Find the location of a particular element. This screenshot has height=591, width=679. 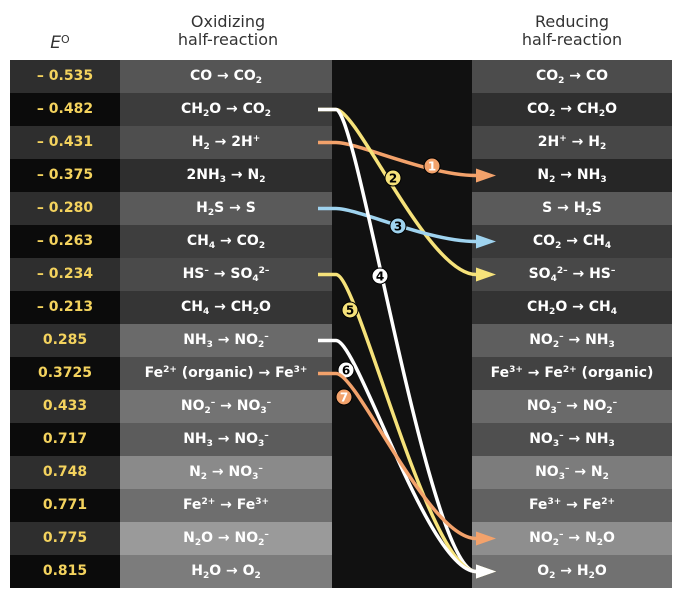

oxidizing-reaction: NH3 → NO3– is located at coordinates (226, 439).